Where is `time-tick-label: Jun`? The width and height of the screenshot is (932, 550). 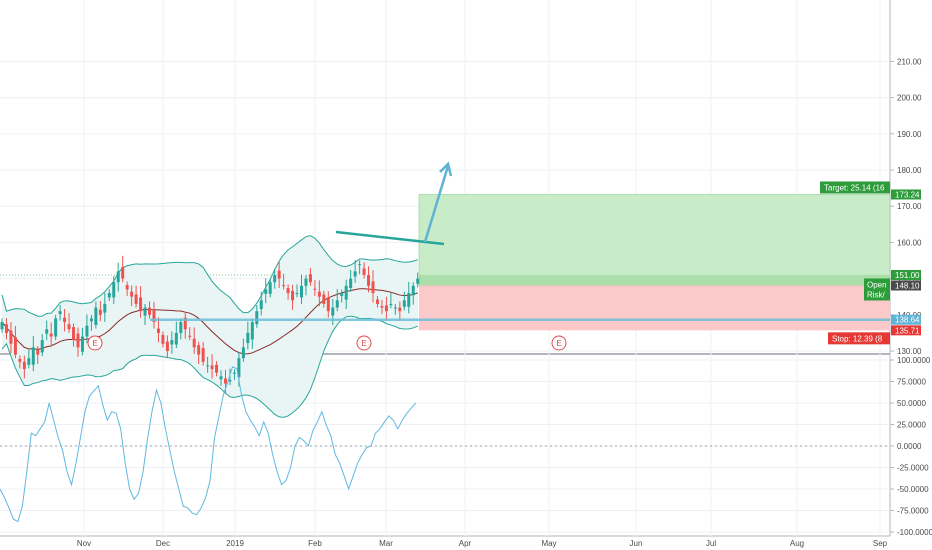 time-tick-label: Jun is located at coordinates (636, 543).